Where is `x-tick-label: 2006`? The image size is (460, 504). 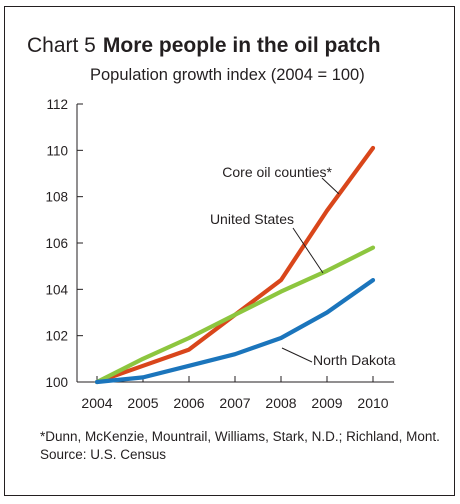
x-tick-label: 2006 is located at coordinates (188, 403).